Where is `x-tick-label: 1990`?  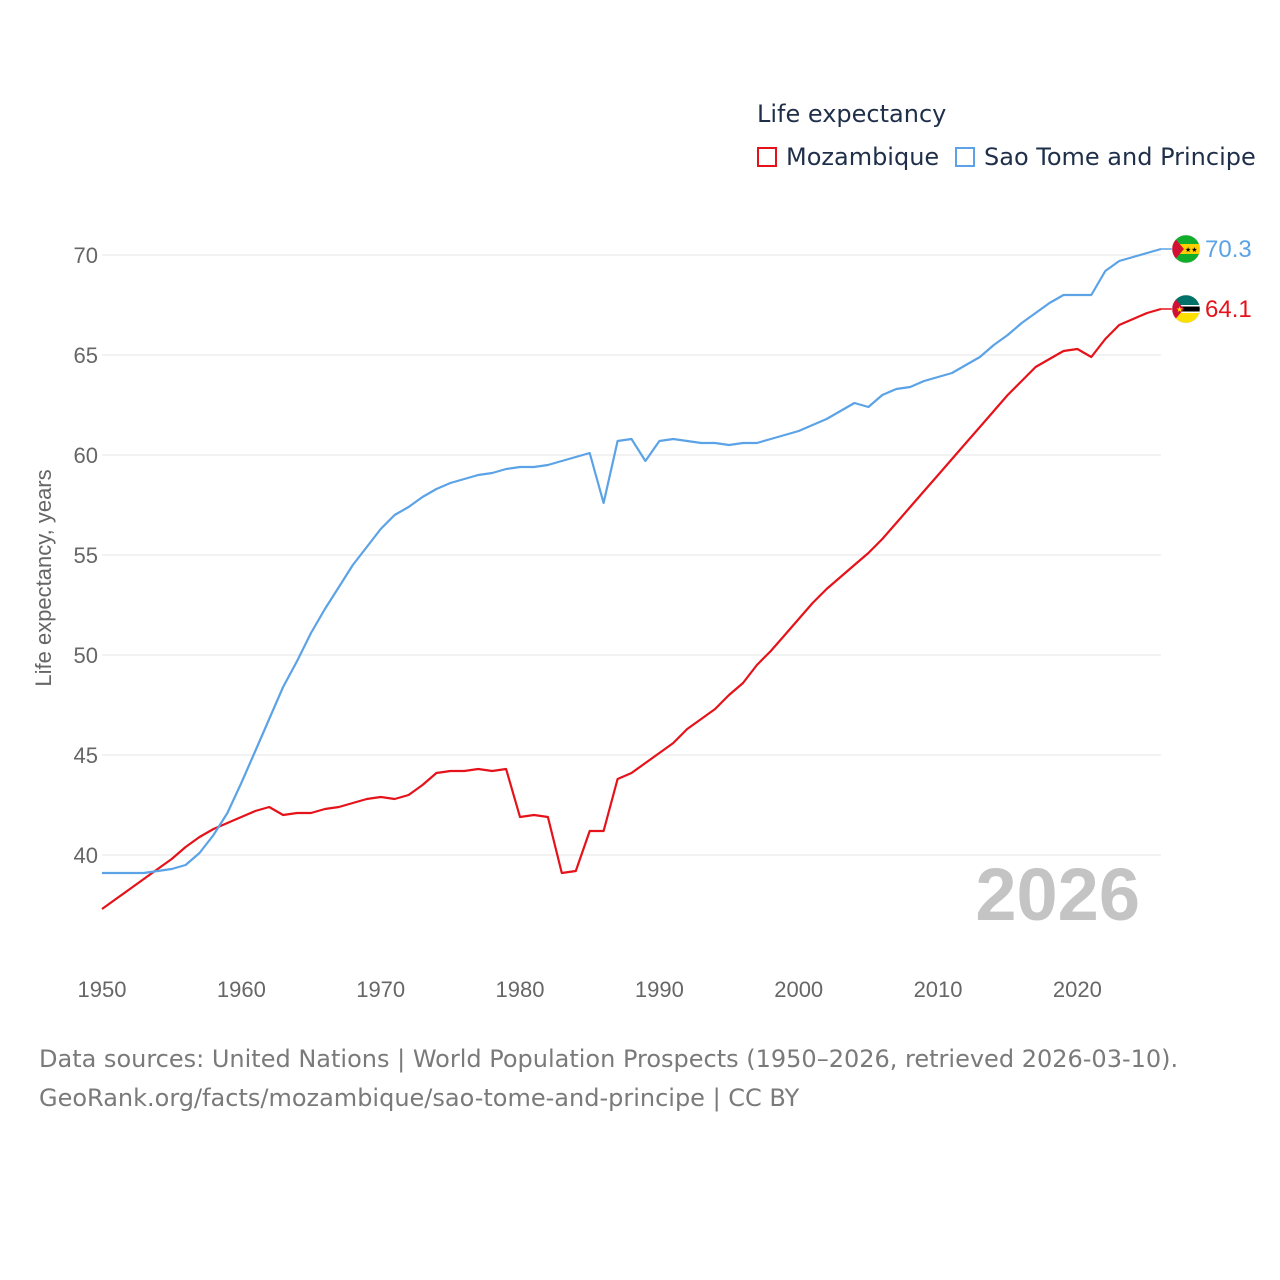 x-tick-label: 1990 is located at coordinates (659, 989).